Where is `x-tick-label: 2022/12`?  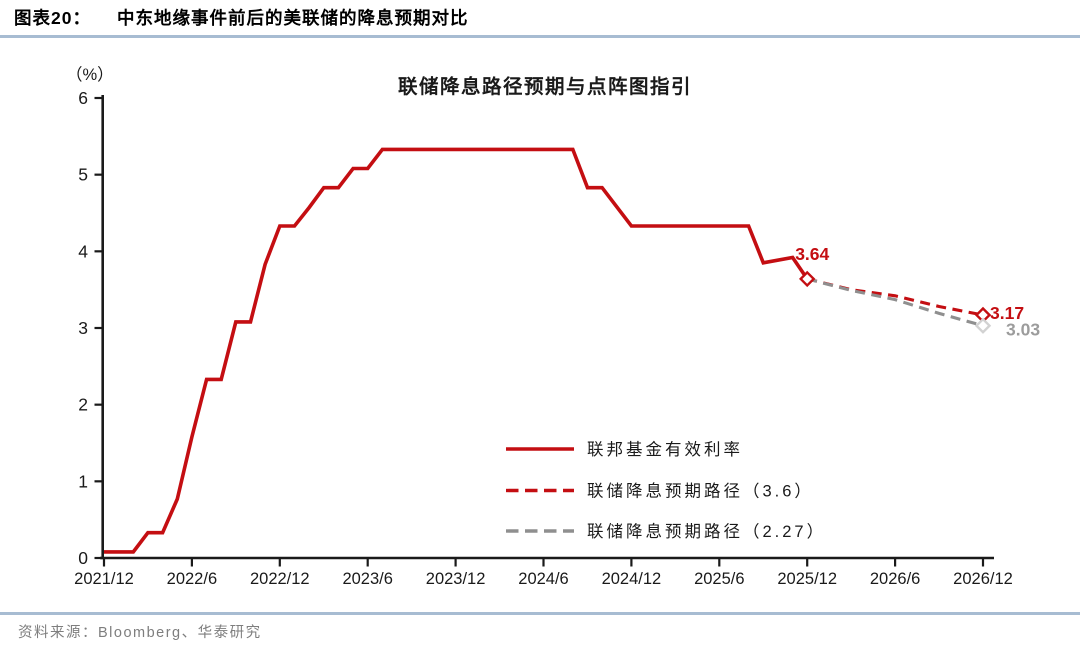
x-tick-label: 2022/12 is located at coordinates (280, 579).